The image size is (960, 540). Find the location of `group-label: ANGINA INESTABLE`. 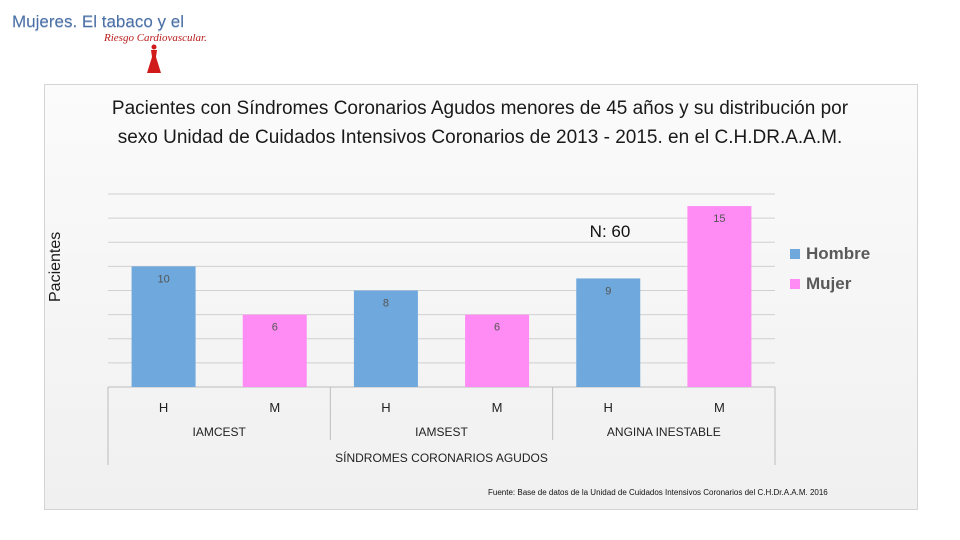

group-label: ANGINA INESTABLE is located at coordinates (664, 432).